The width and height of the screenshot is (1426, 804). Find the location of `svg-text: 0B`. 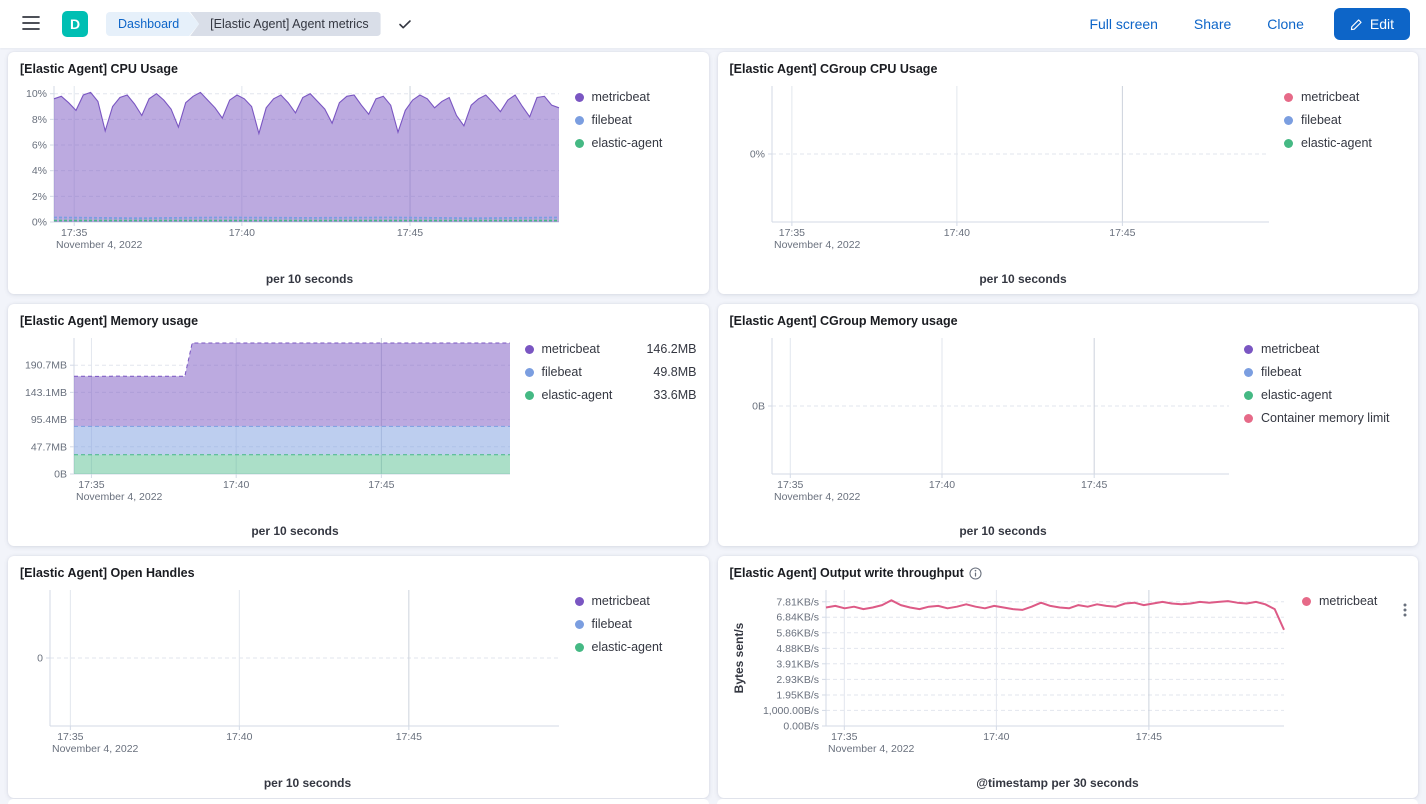

svg-text: 0B is located at coordinates (60, 475).